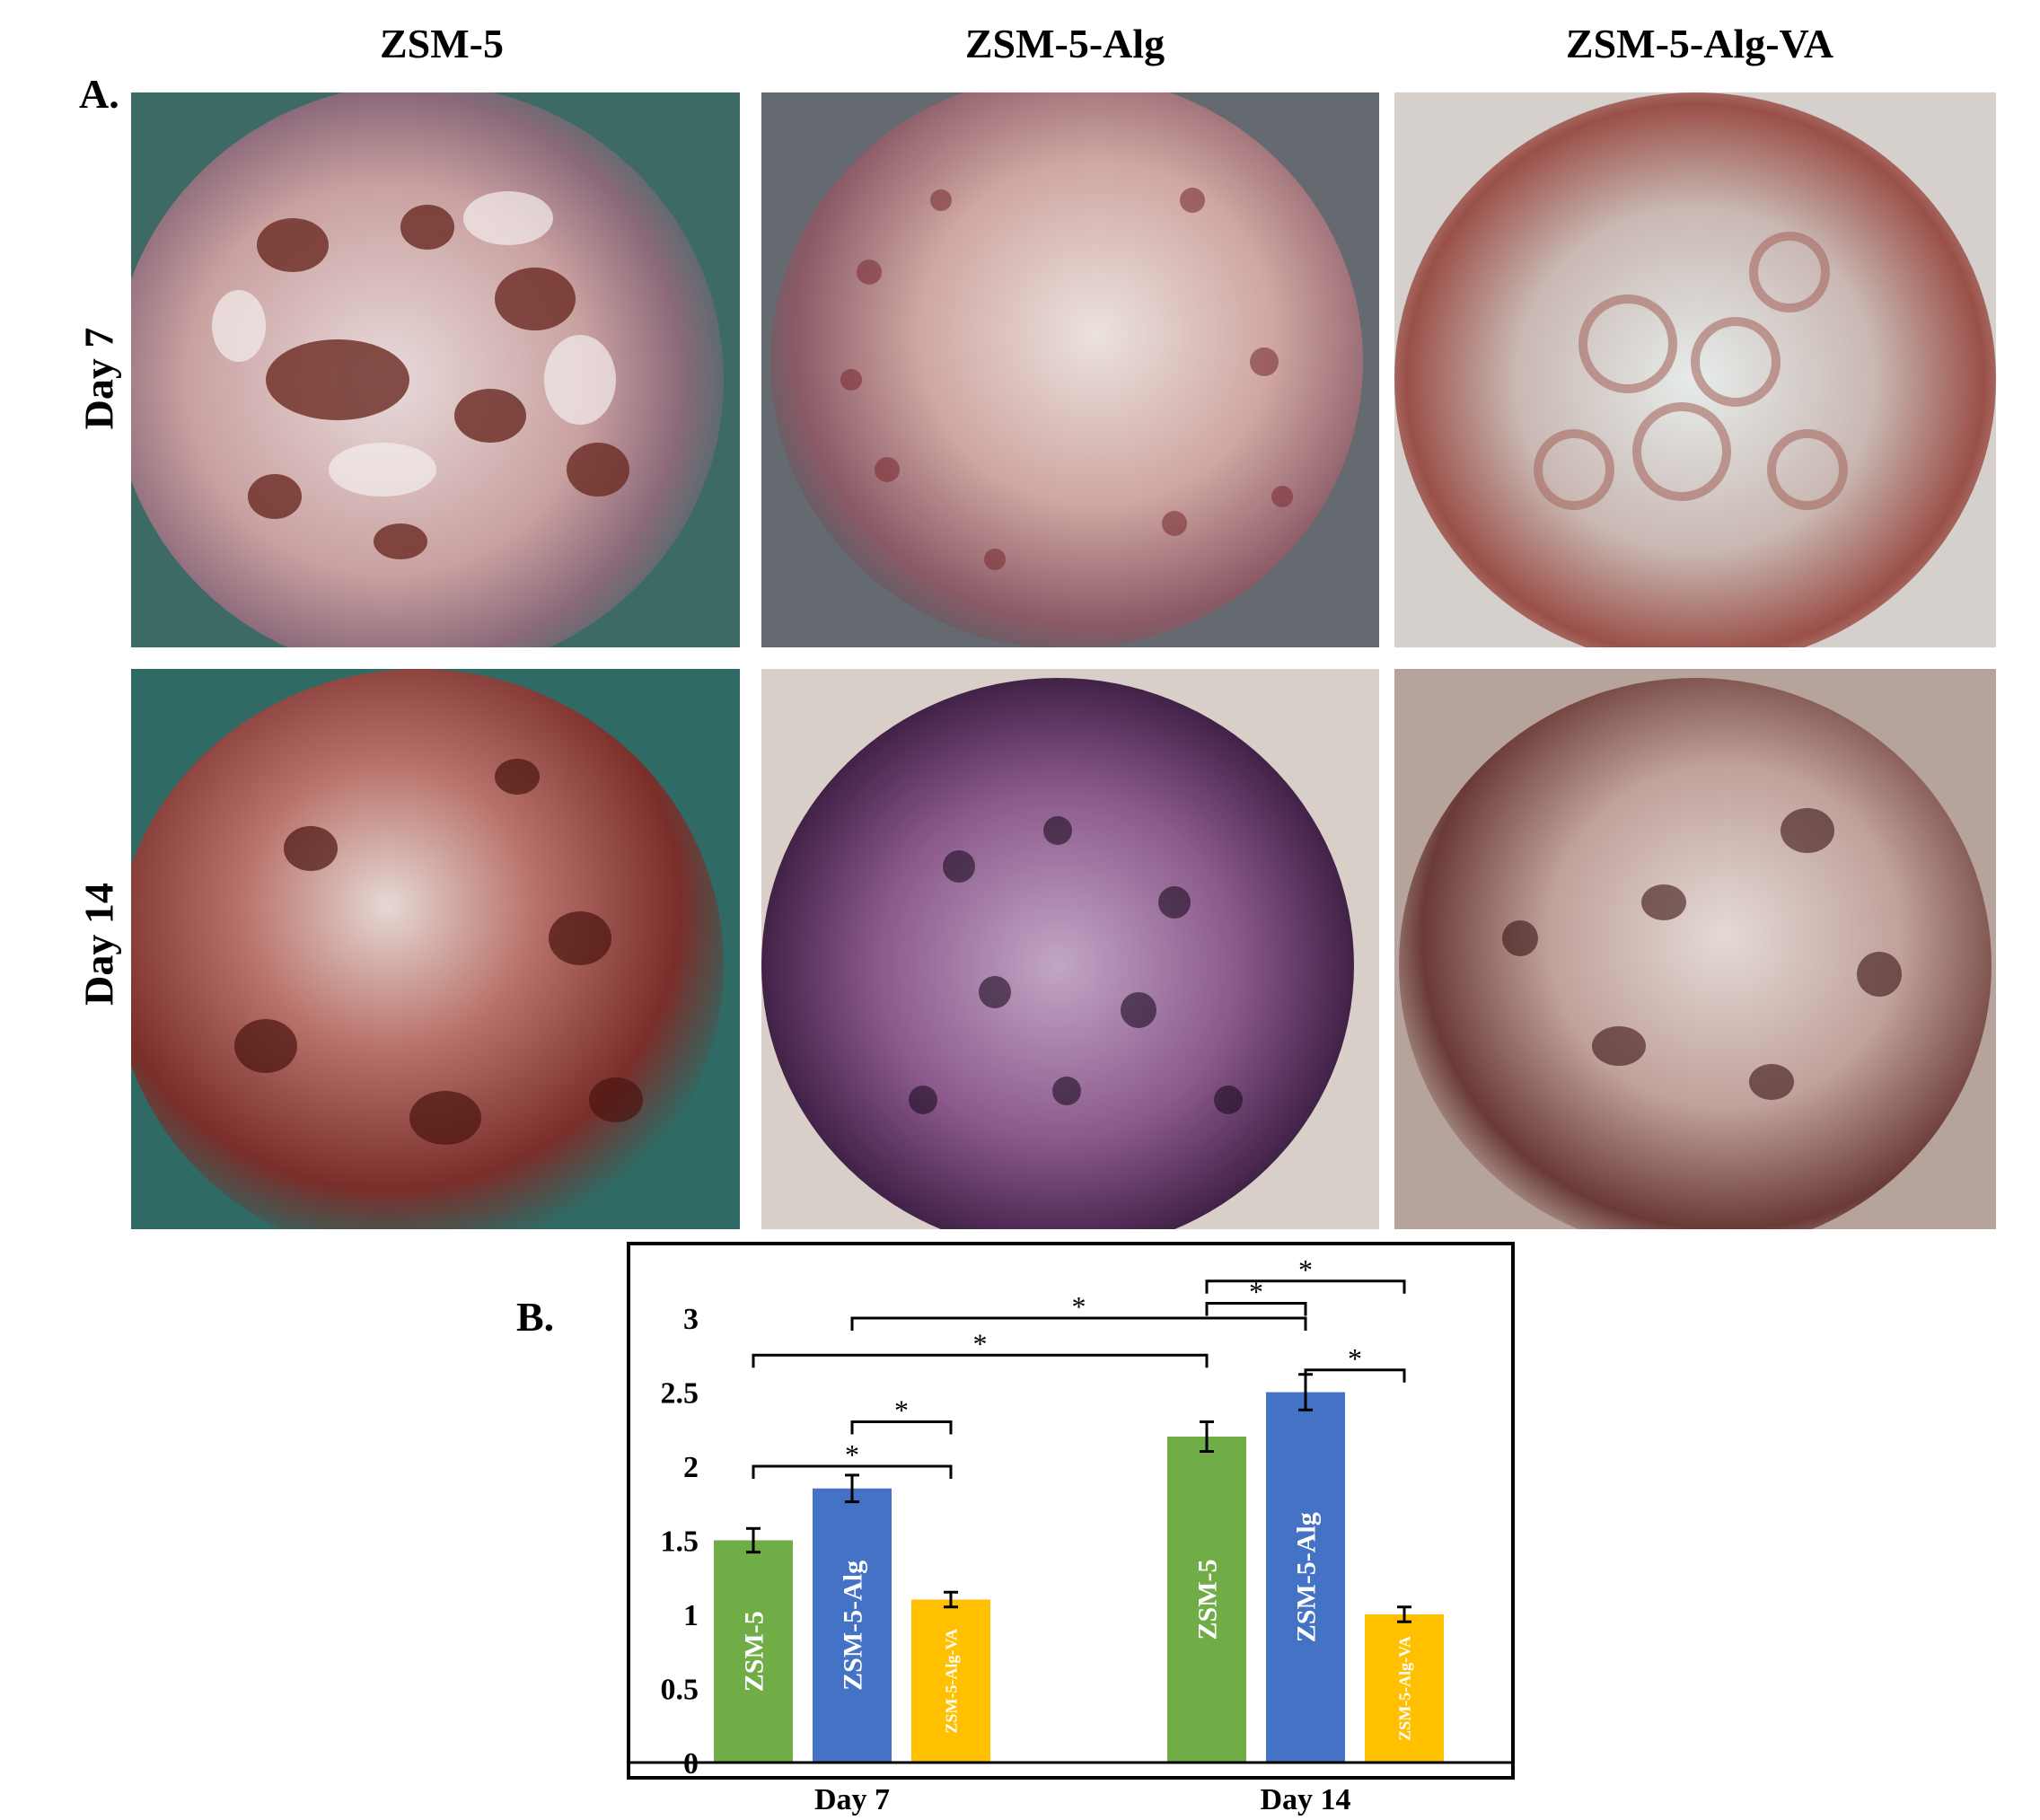 The width and height of the screenshot is (2040, 1820). Describe the element at coordinates (1695, 949) in the screenshot. I see `photo-zsm5-alg-va-day14` at that location.